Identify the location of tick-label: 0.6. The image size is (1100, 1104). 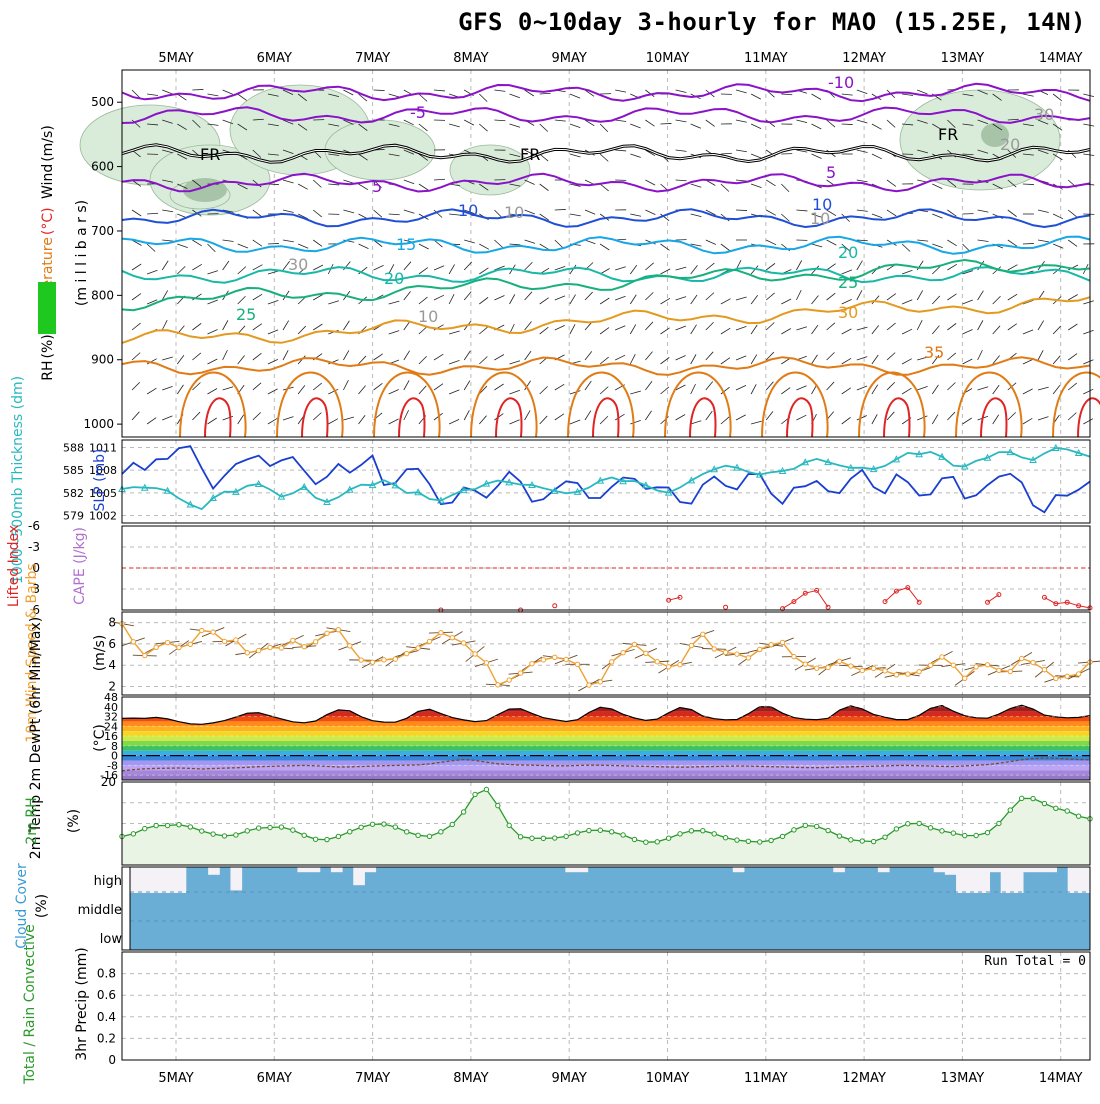
(106, 995).